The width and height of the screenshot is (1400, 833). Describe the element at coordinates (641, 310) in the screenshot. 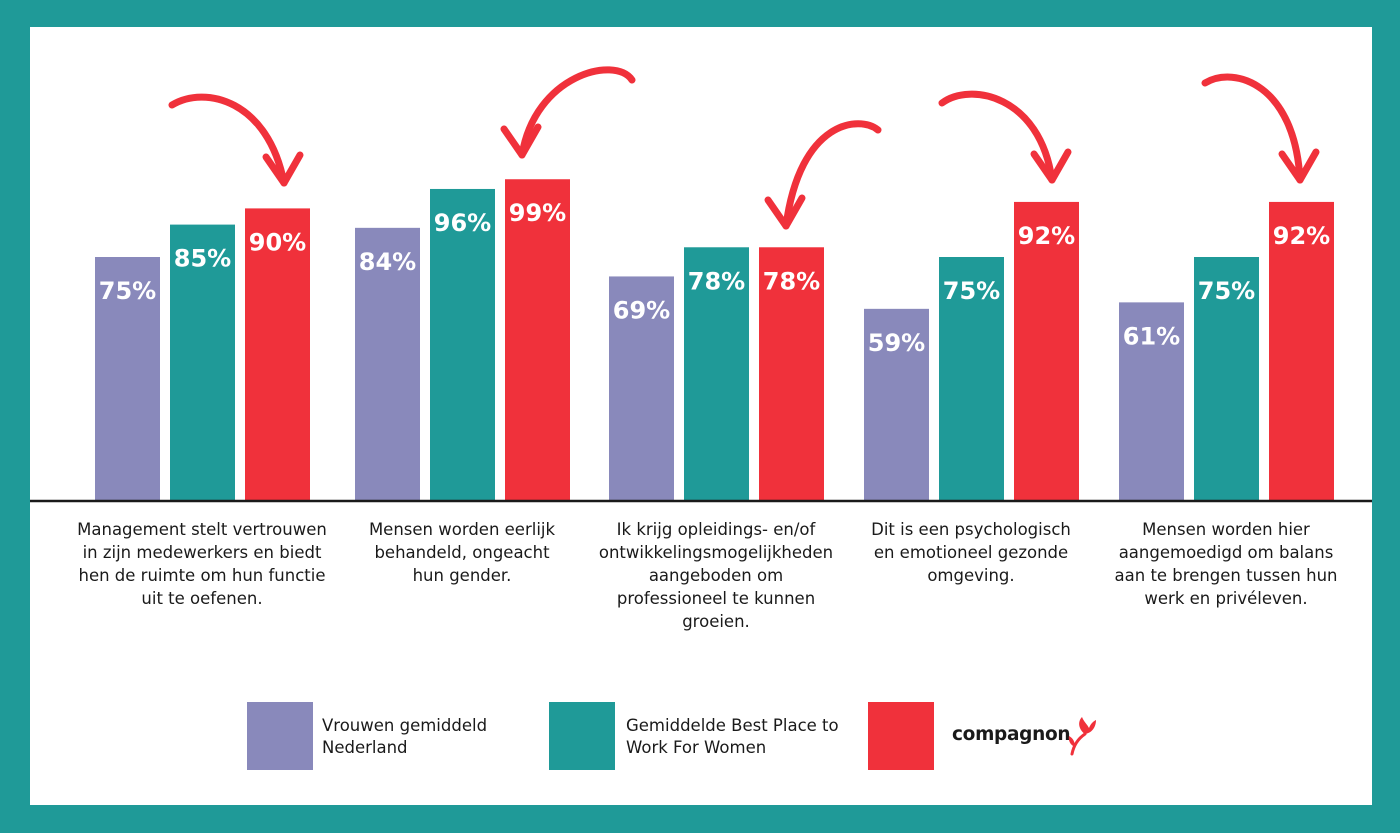

I see `data-label-s0-c2: 69%` at that location.